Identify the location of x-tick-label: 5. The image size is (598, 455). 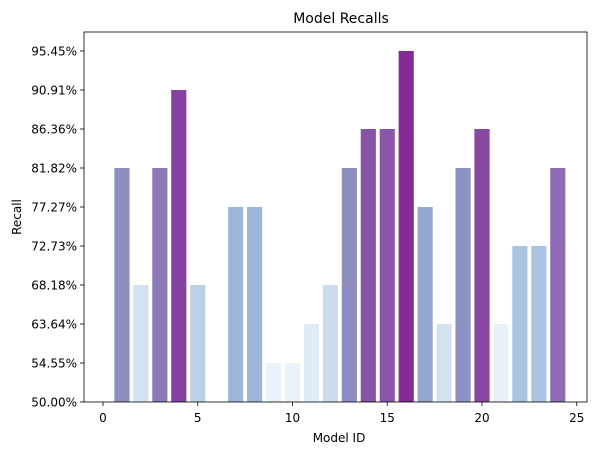
(198, 418).